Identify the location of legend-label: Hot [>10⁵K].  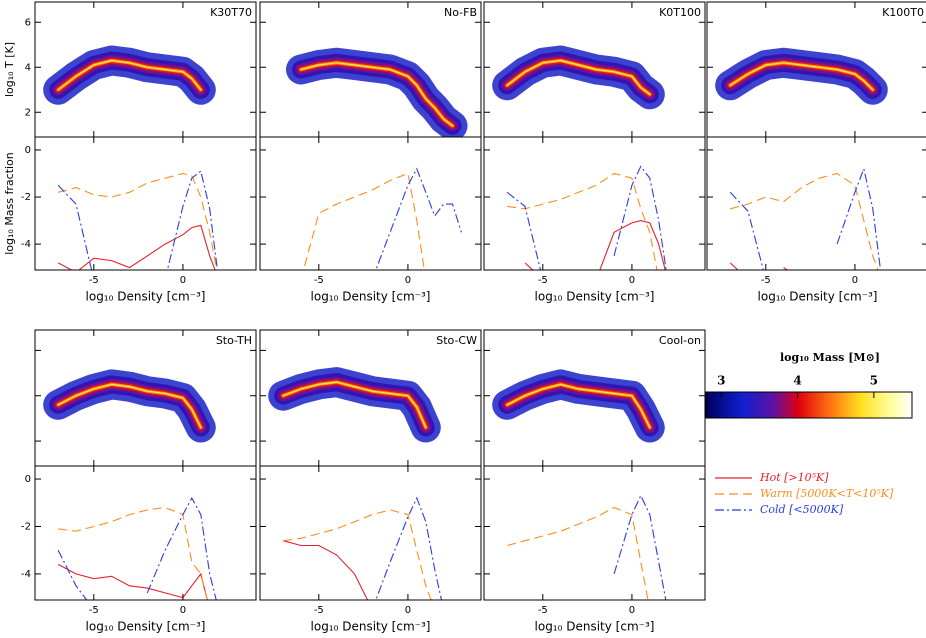
(794, 477).